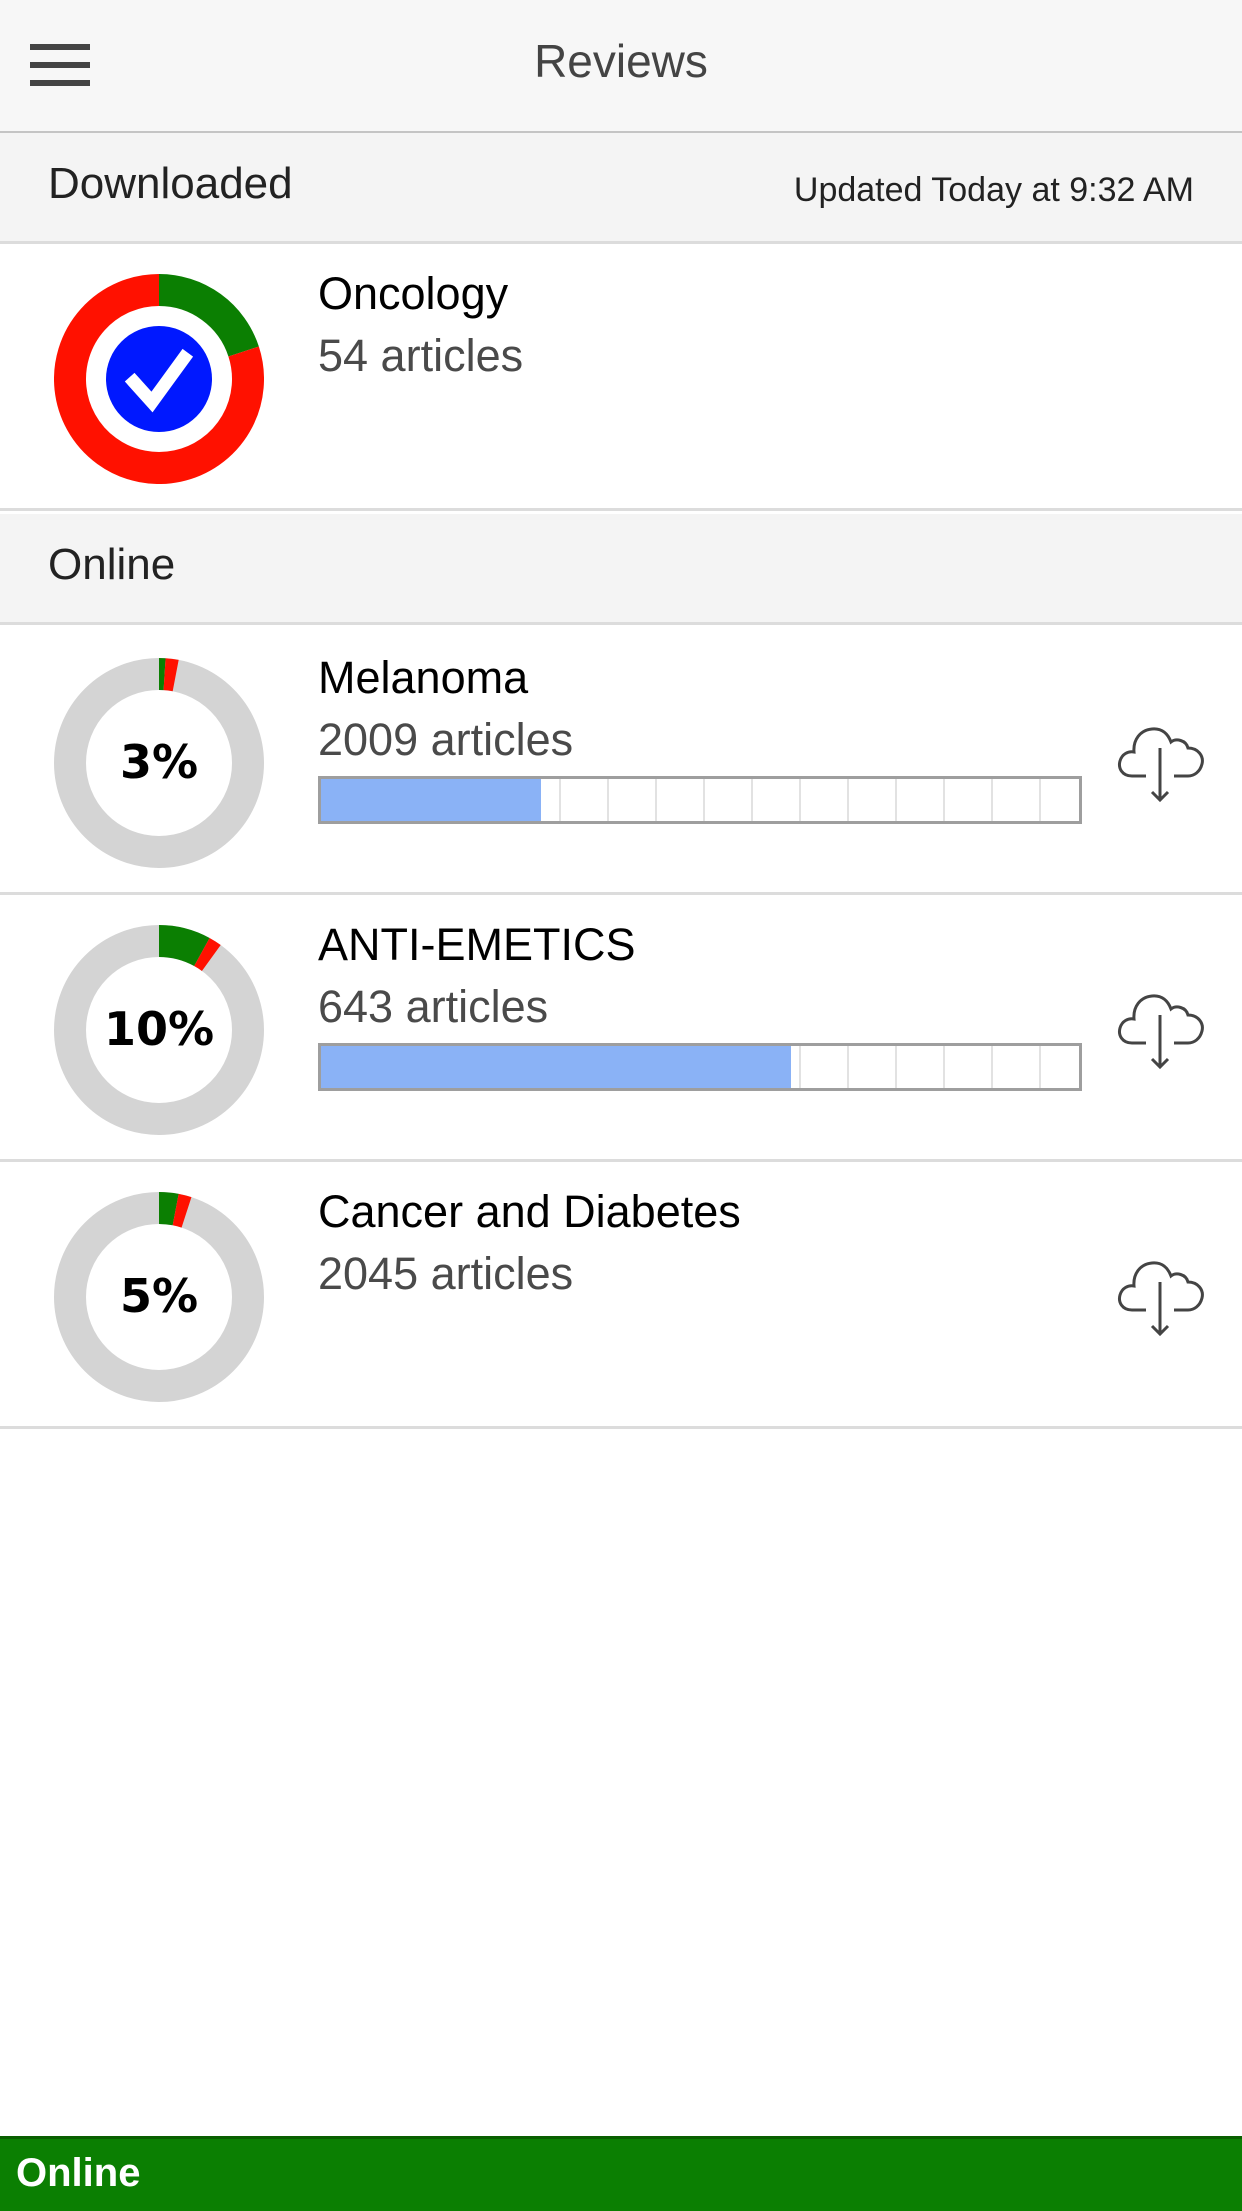 This screenshot has height=2211, width=1242. Describe the element at coordinates (433, 1007) in the screenshot. I see `item-count: 643 articles` at that location.